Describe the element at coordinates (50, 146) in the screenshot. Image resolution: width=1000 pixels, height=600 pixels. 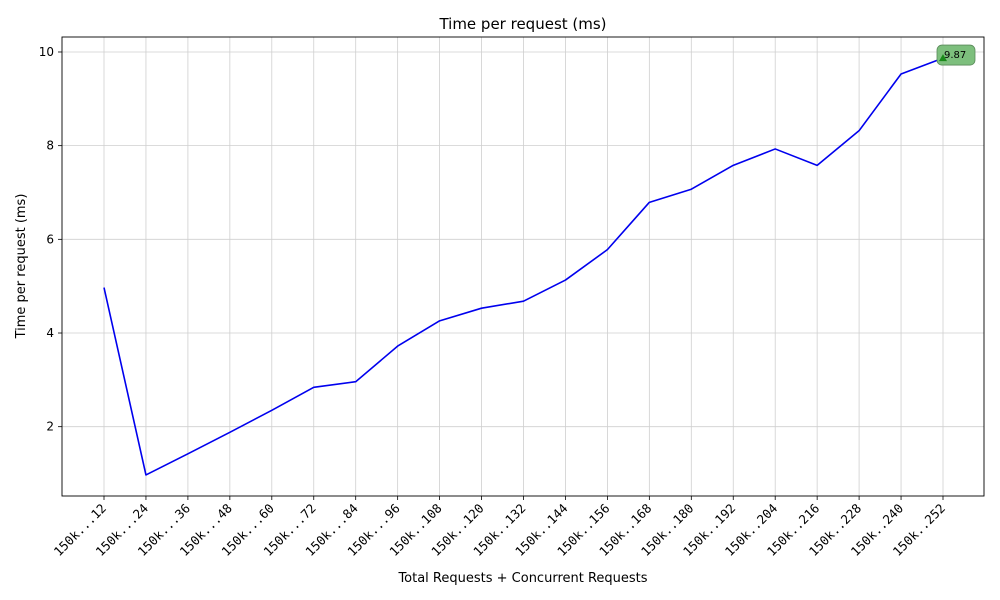
I see `y-tick-label: 8` at that location.